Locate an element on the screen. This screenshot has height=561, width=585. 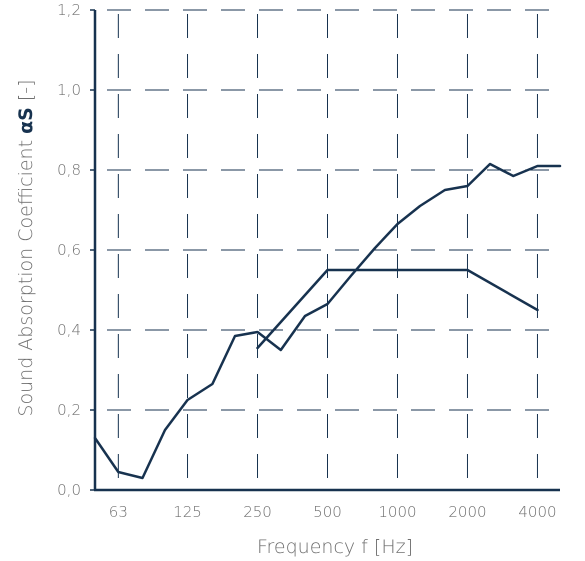
y-axis-title-suffix: [-] is located at coordinates (26, 93).